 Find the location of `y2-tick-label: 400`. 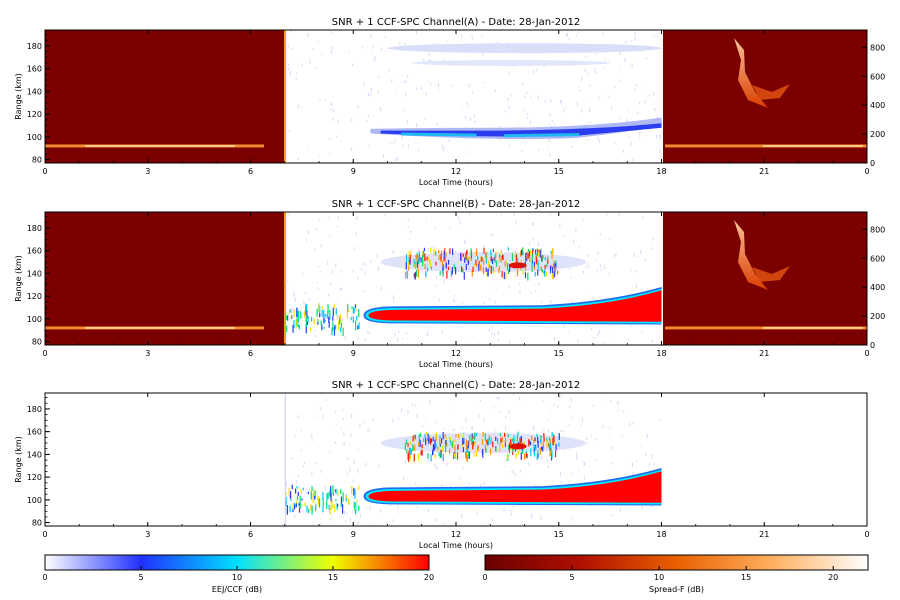

y2-tick-label: 400 is located at coordinates (877, 287).